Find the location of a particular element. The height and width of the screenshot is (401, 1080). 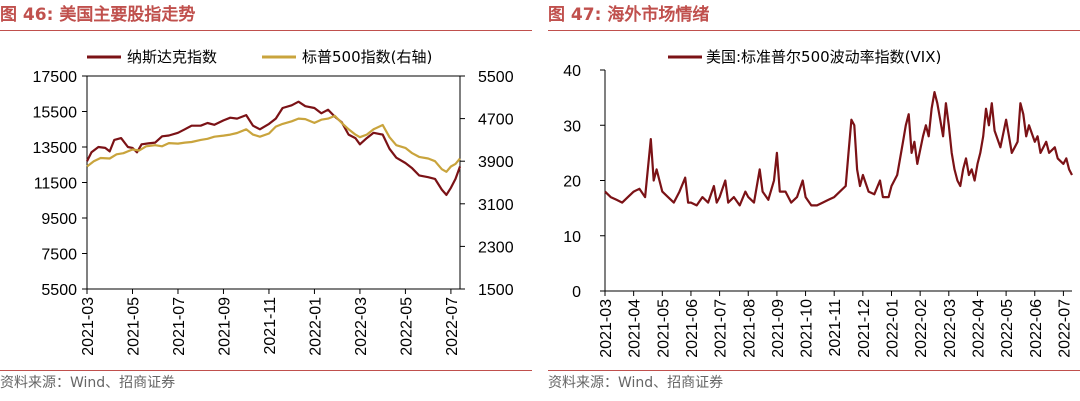

x-tick-label: 2021-03 is located at coordinates (88, 326).